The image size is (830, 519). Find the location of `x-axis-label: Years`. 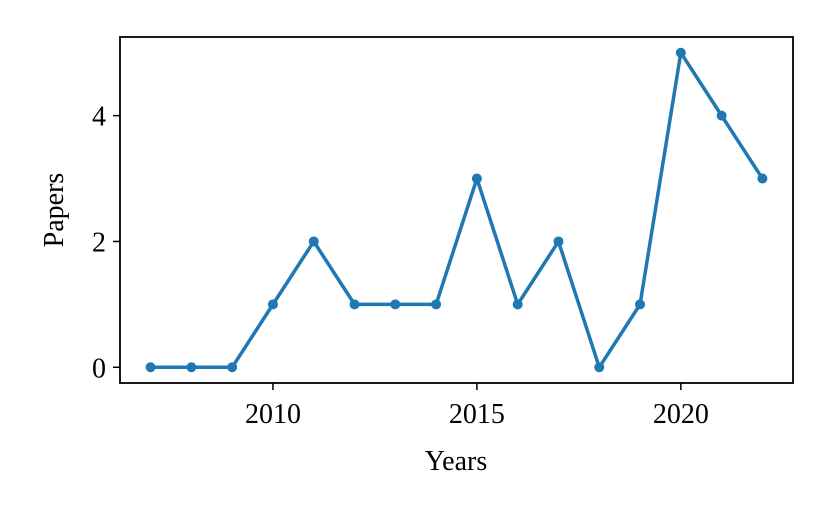

x-axis-label: Years is located at coordinates (456, 461).